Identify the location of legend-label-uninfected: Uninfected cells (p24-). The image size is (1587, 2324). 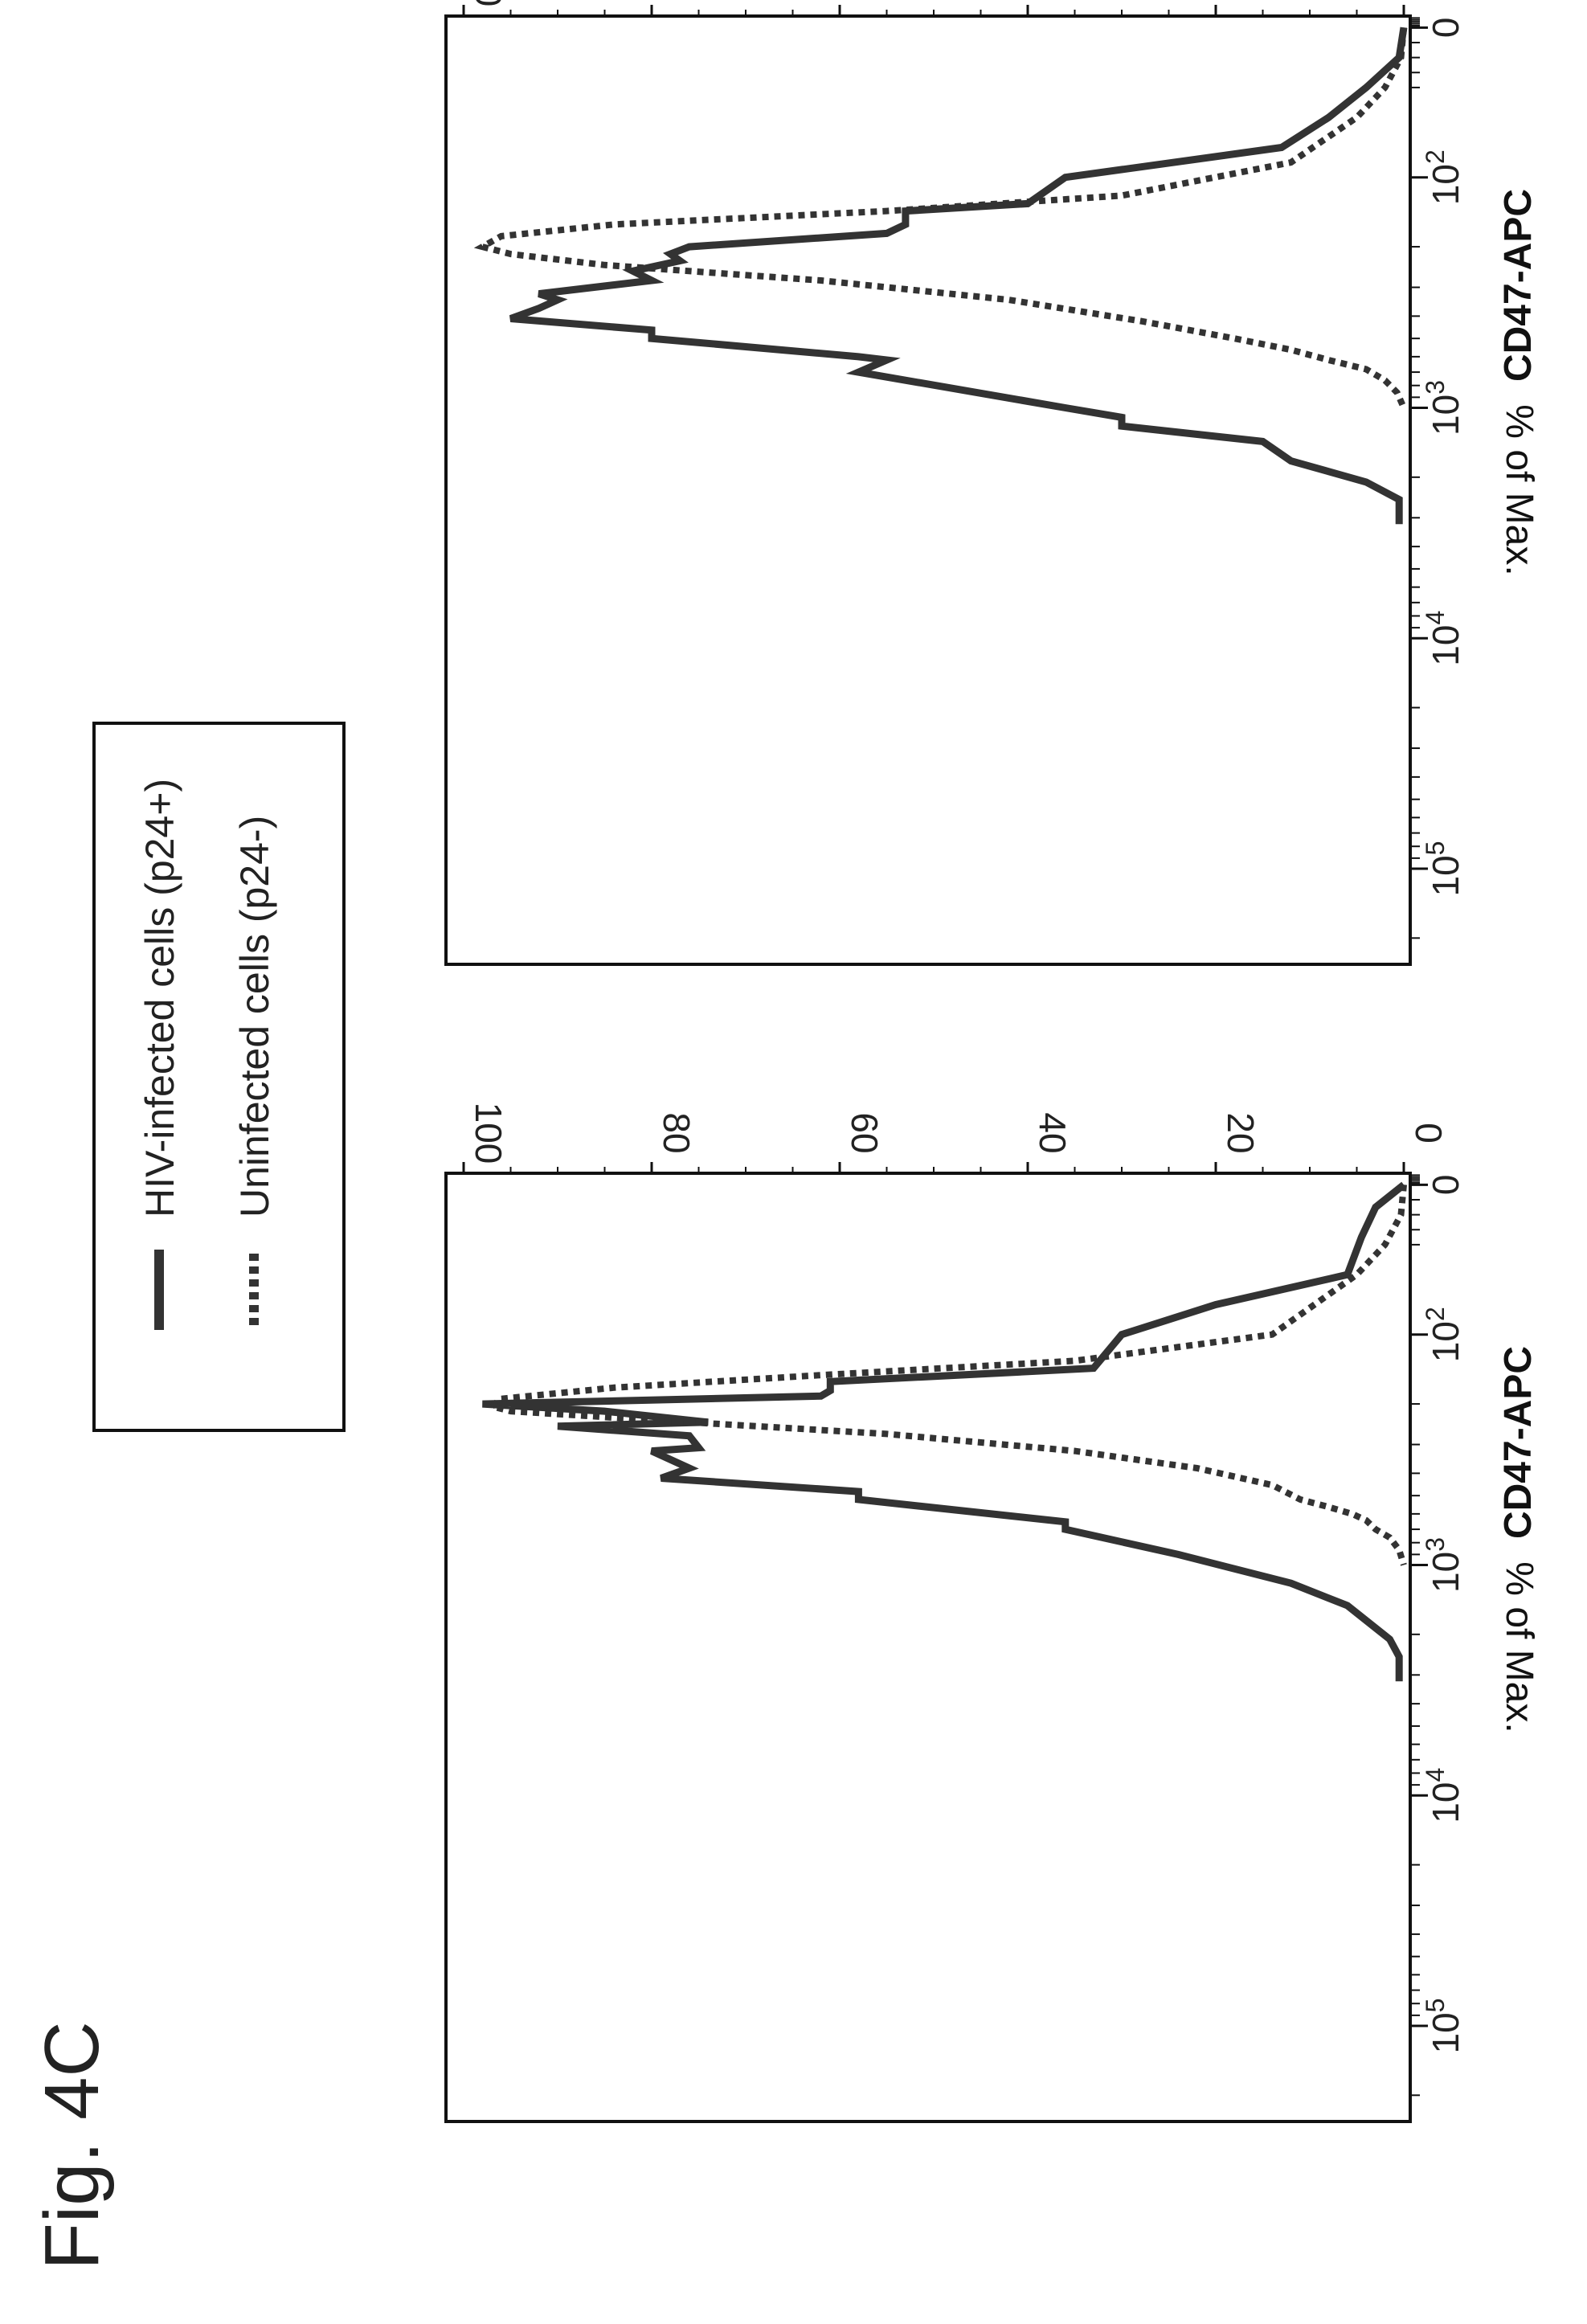
(254, 1017).